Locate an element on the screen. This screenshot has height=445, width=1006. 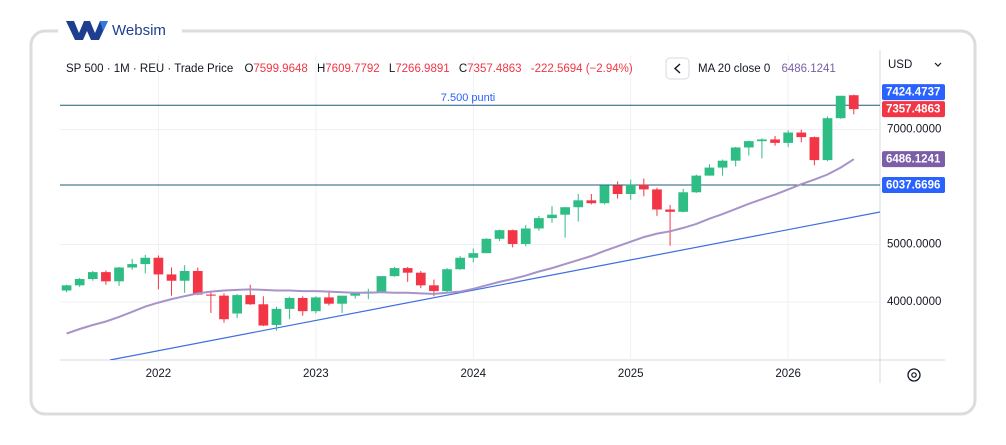
logo-icon is located at coordinates (87, 30).